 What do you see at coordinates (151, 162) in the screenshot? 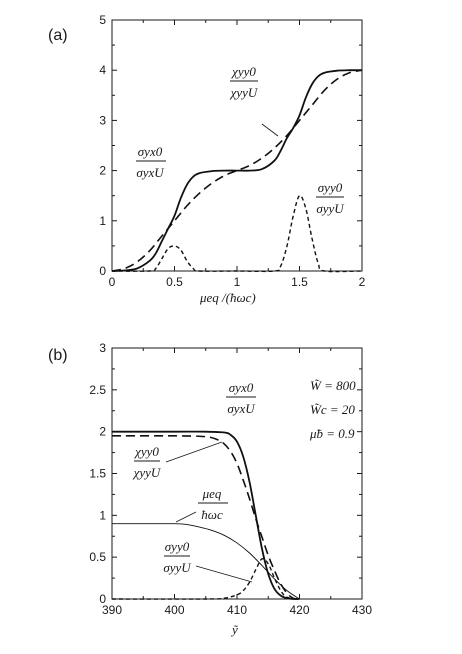
I see `panel-a-annot-sigma-yx: σyx0 σyxU` at bounding box center [151, 162].